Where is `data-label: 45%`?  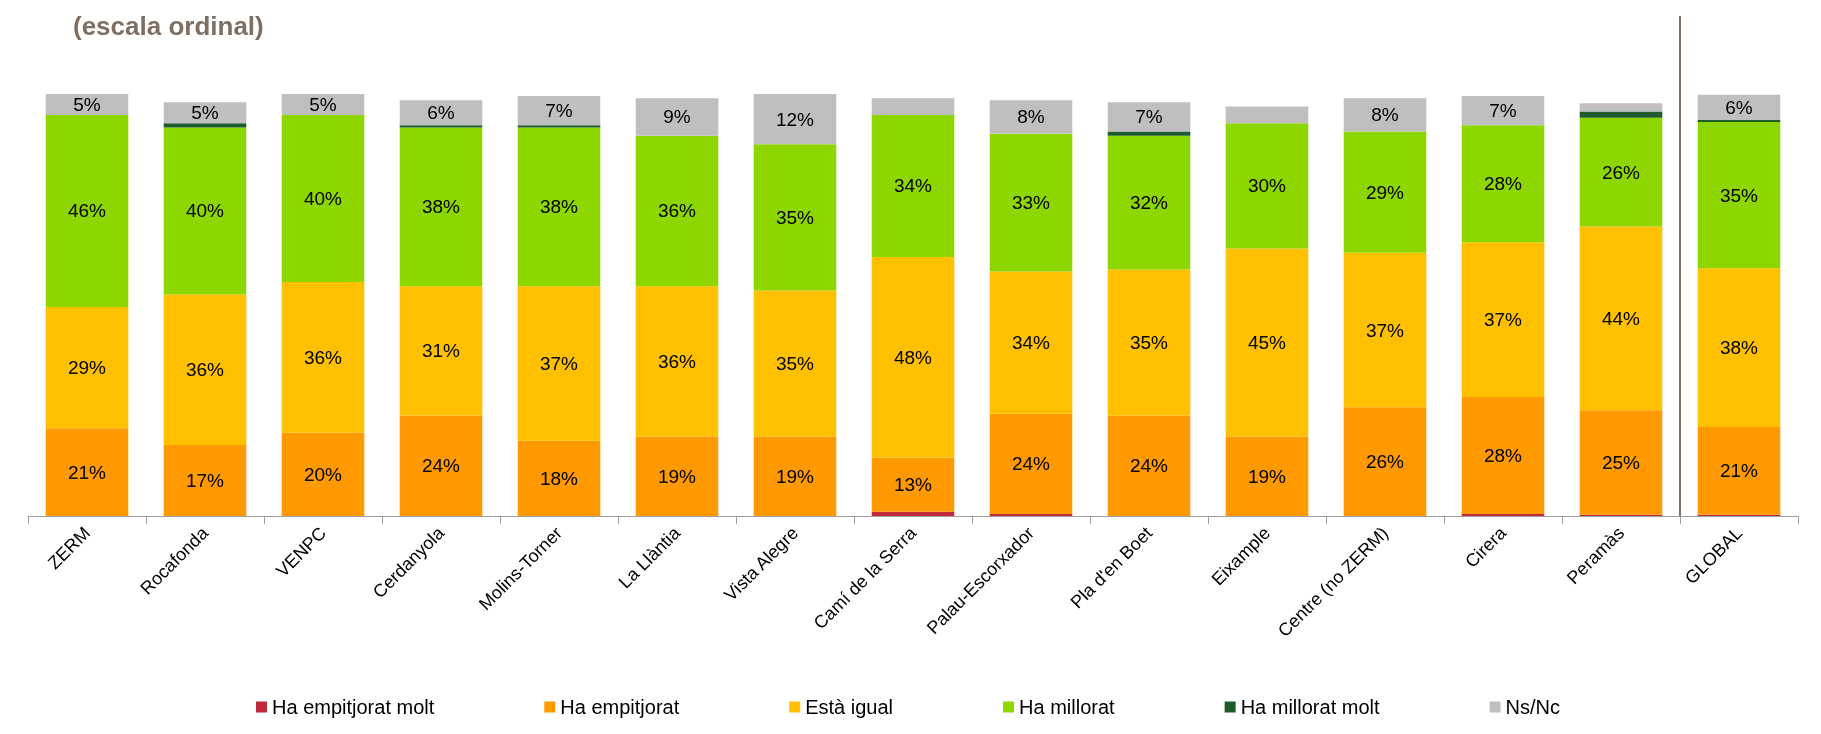
data-label: 45% is located at coordinates (1267, 343).